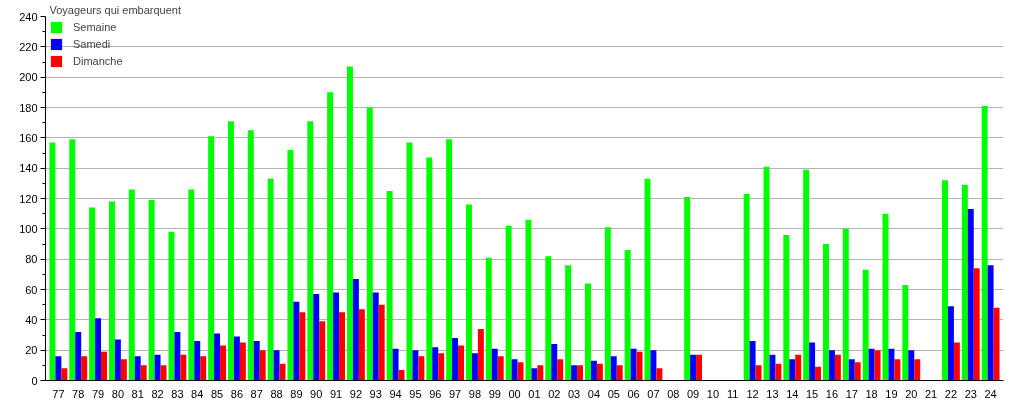 This screenshot has width=1015, height=400. I want to click on x-tick-label: 79, so click(98, 393).